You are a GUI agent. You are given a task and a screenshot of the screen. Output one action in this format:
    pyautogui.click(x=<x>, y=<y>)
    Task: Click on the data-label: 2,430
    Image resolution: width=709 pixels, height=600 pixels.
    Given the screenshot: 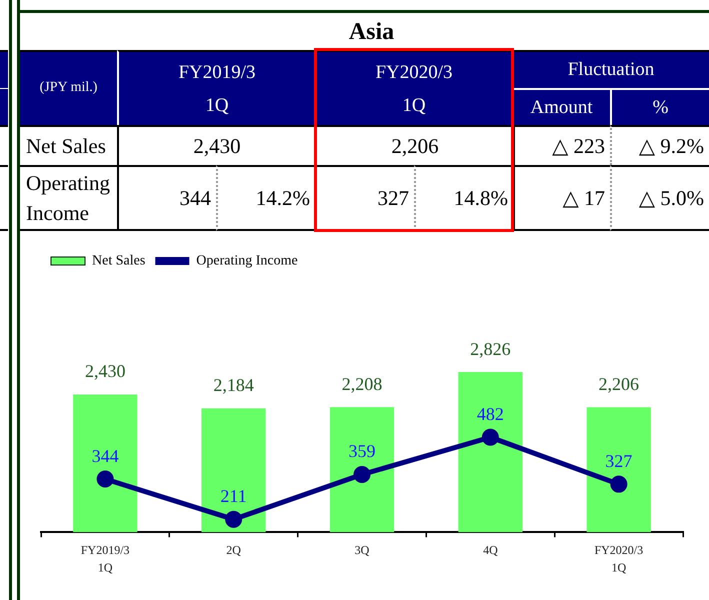 What is the action you would take?
    pyautogui.click(x=105, y=371)
    